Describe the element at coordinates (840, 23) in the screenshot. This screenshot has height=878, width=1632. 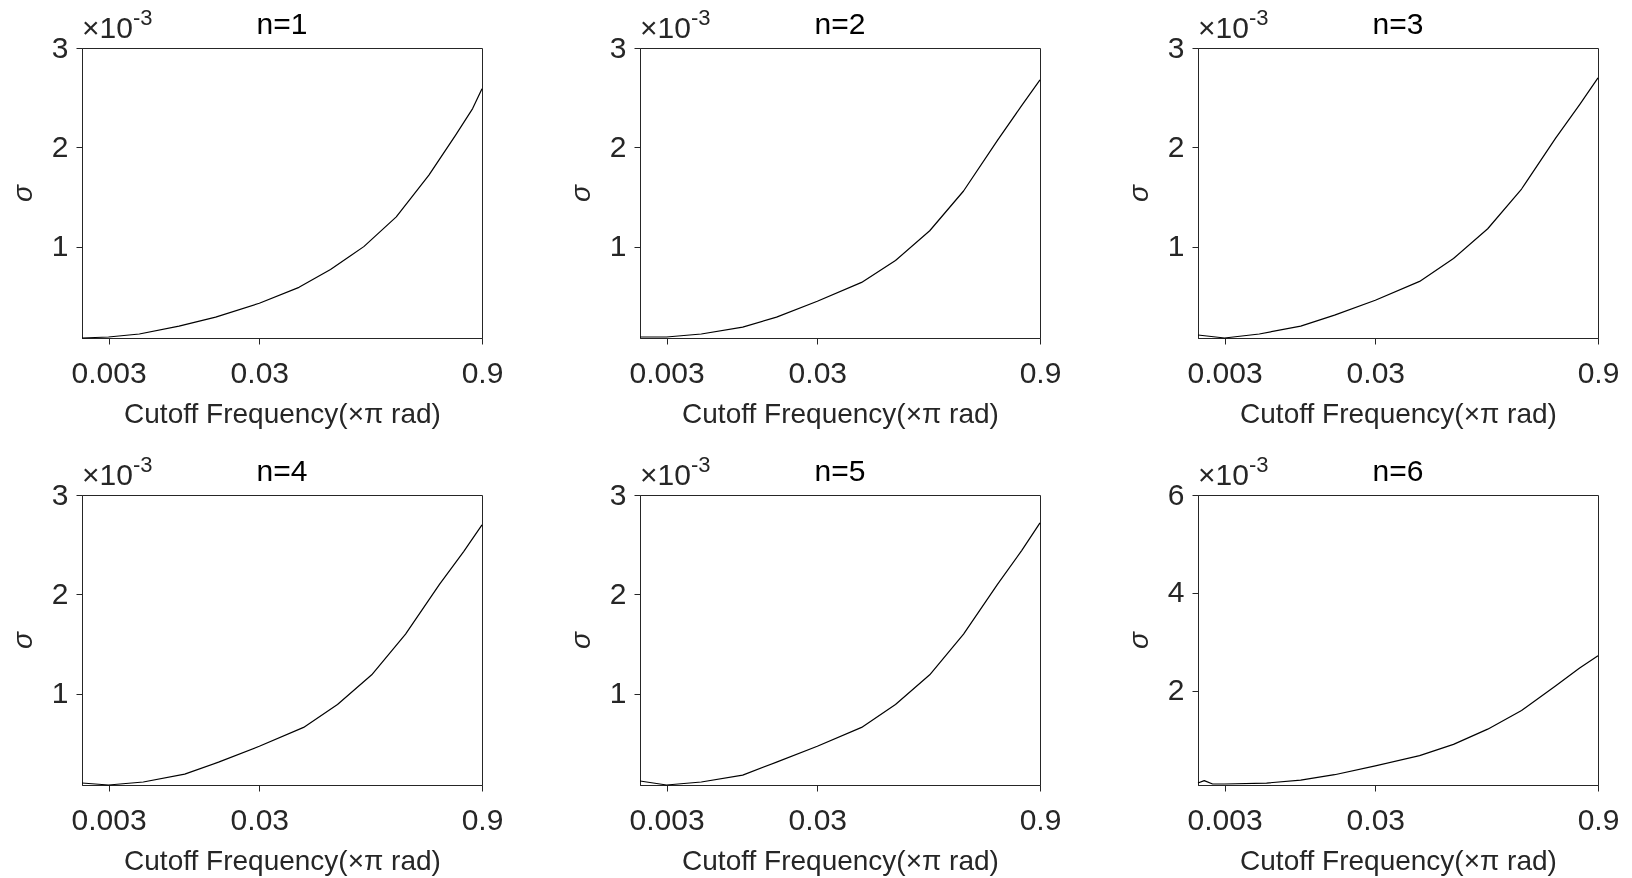
I see `chart-title: n=2` at that location.